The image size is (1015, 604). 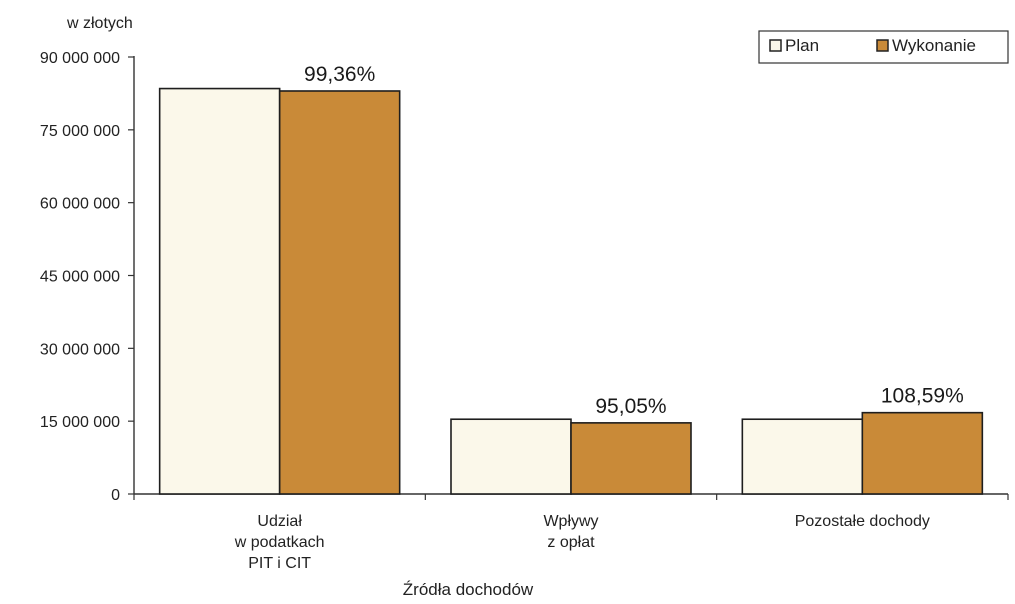 What do you see at coordinates (80, 277) in the screenshot?
I see `y-tick-label: 45 000 000` at bounding box center [80, 277].